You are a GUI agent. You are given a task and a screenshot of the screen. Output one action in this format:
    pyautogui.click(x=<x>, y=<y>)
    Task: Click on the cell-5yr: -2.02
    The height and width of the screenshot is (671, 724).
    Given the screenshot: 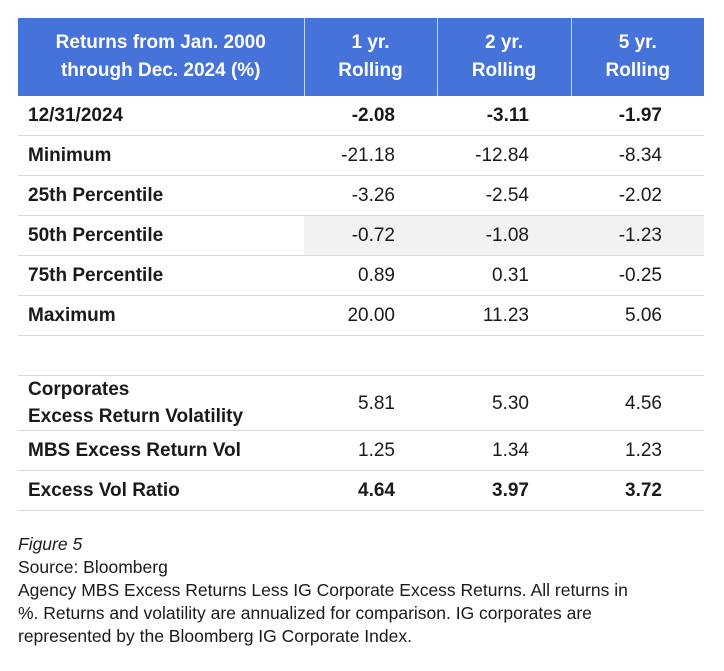 What is the action you would take?
    pyautogui.click(x=637, y=195)
    